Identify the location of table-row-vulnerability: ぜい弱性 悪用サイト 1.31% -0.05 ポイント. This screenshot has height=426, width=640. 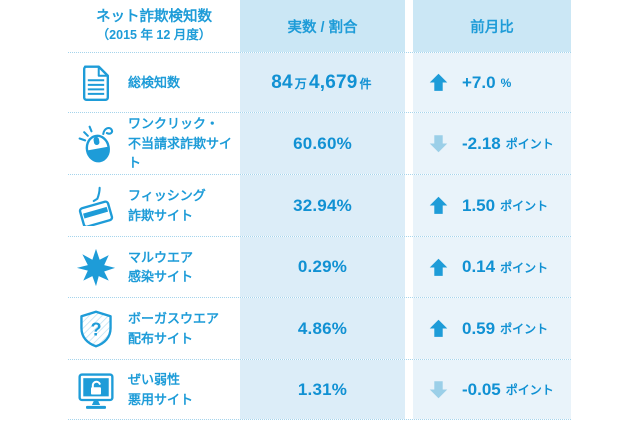
(319, 390).